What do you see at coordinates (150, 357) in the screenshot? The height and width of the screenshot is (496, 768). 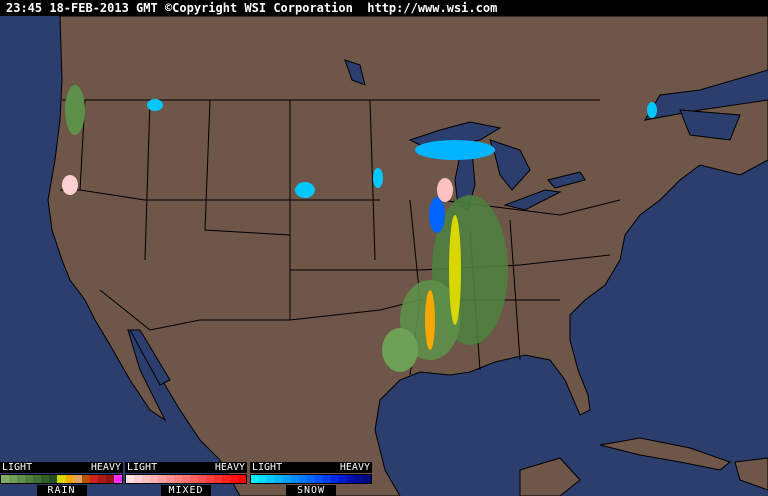 I see `gulf-of-california` at bounding box center [150, 357].